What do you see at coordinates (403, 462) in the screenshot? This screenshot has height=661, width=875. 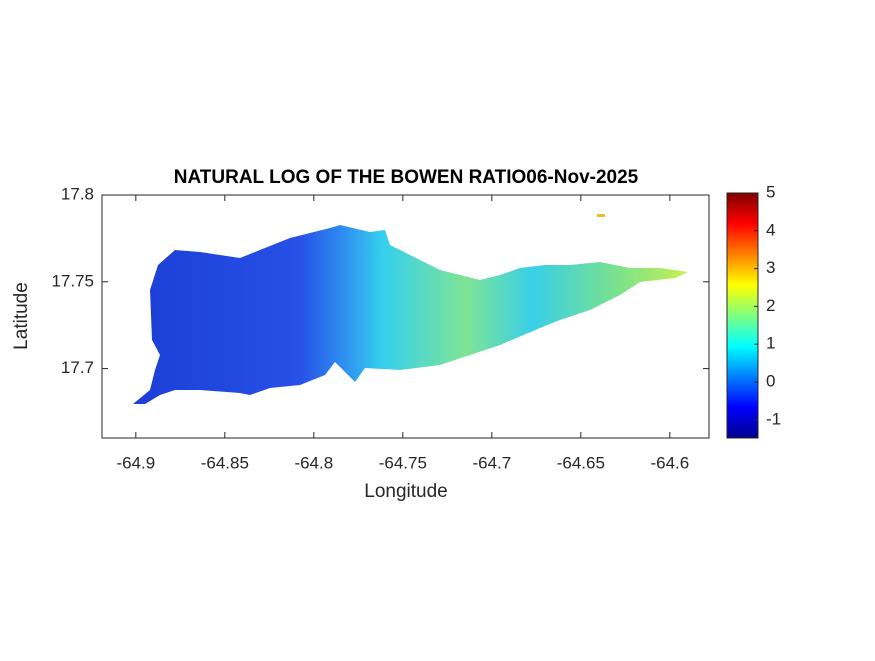 I see `x-tick-label: -64.75` at bounding box center [403, 462].